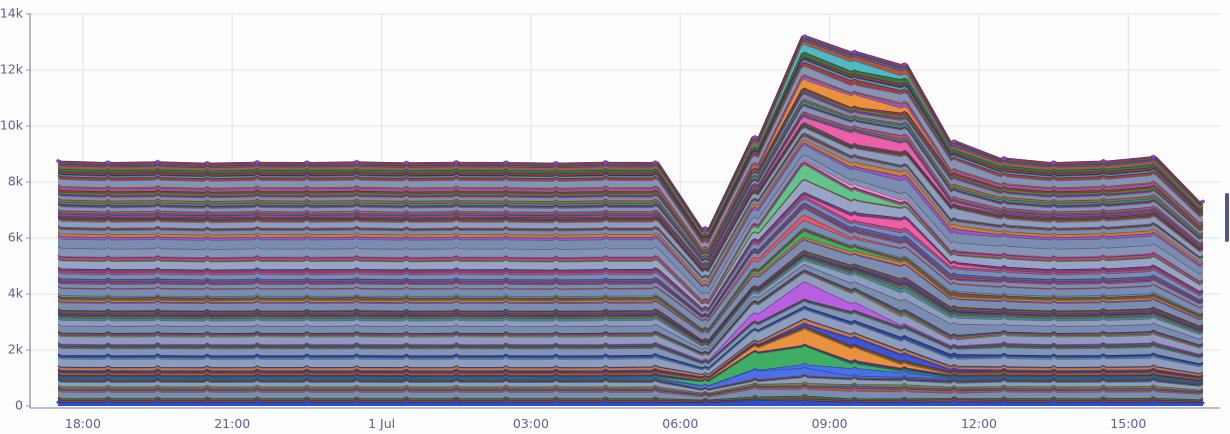 Image resolution: width=1230 pixels, height=434 pixels. I want to click on y-tick-label: 2k, so click(16, 349).